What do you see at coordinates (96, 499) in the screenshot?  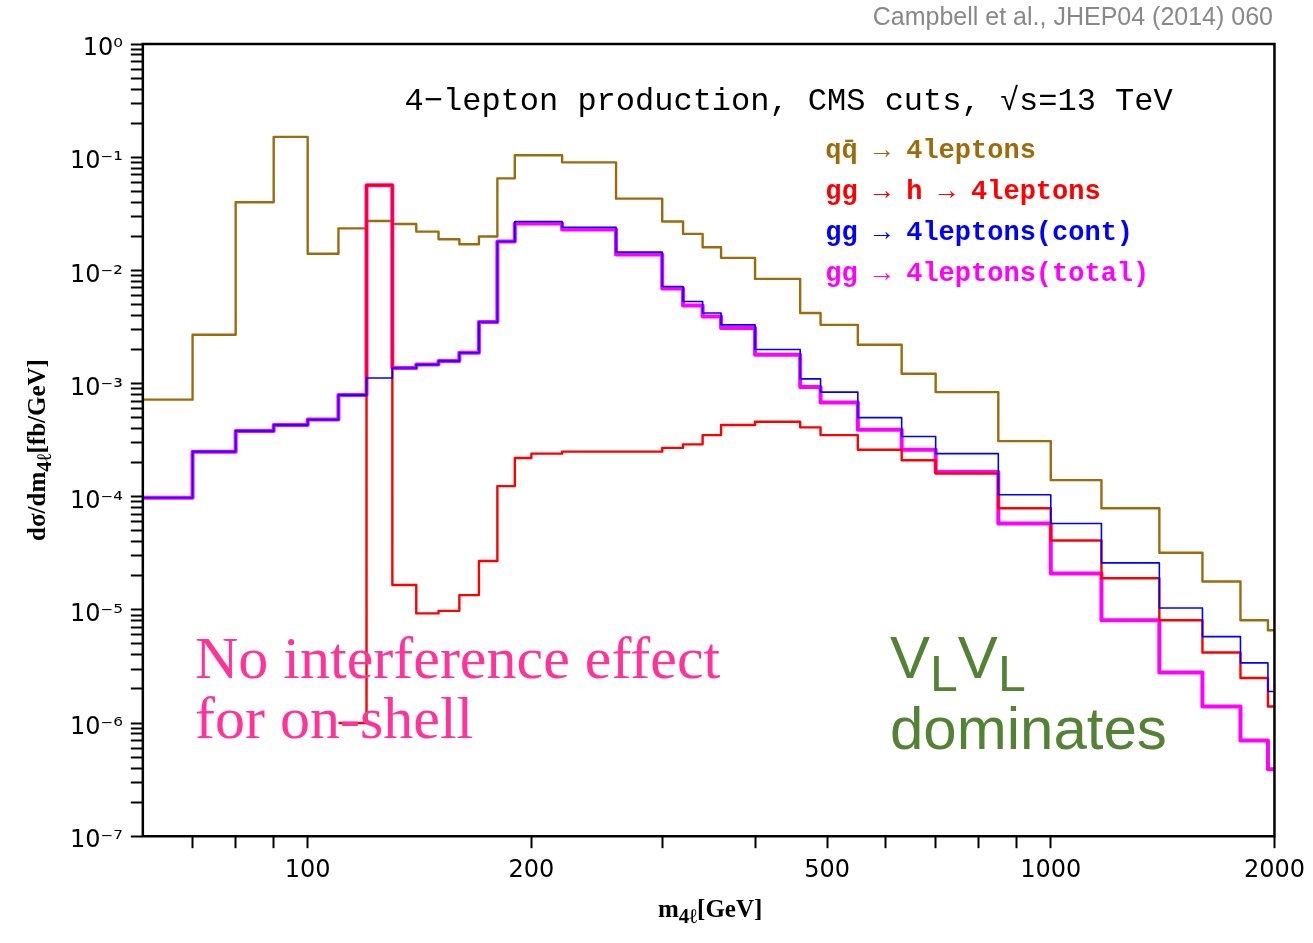 I see `y-tick-label: 10⁻⁴` at bounding box center [96, 499].